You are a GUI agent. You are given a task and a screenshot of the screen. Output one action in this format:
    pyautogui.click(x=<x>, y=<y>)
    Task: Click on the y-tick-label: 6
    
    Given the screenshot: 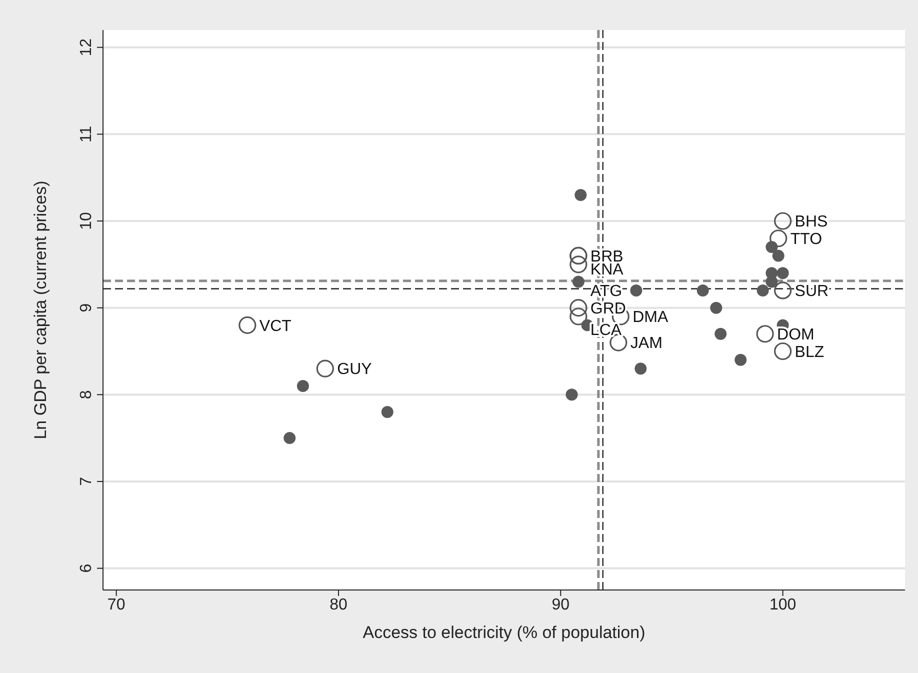 What is the action you would take?
    pyautogui.click(x=86, y=568)
    